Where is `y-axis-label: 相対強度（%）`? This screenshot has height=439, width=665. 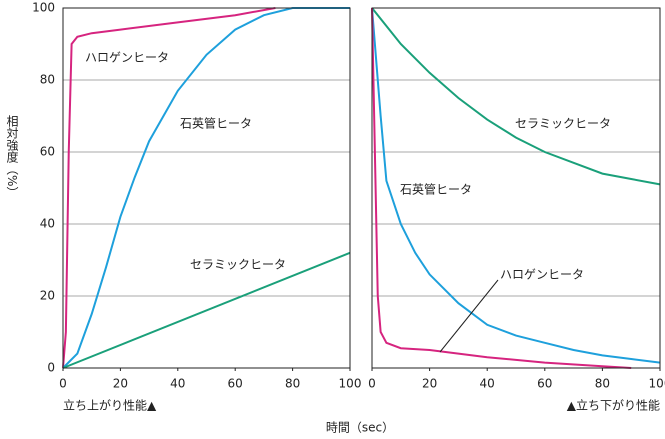 y-axis-label: 相対強度（%） is located at coordinates (12, 157).